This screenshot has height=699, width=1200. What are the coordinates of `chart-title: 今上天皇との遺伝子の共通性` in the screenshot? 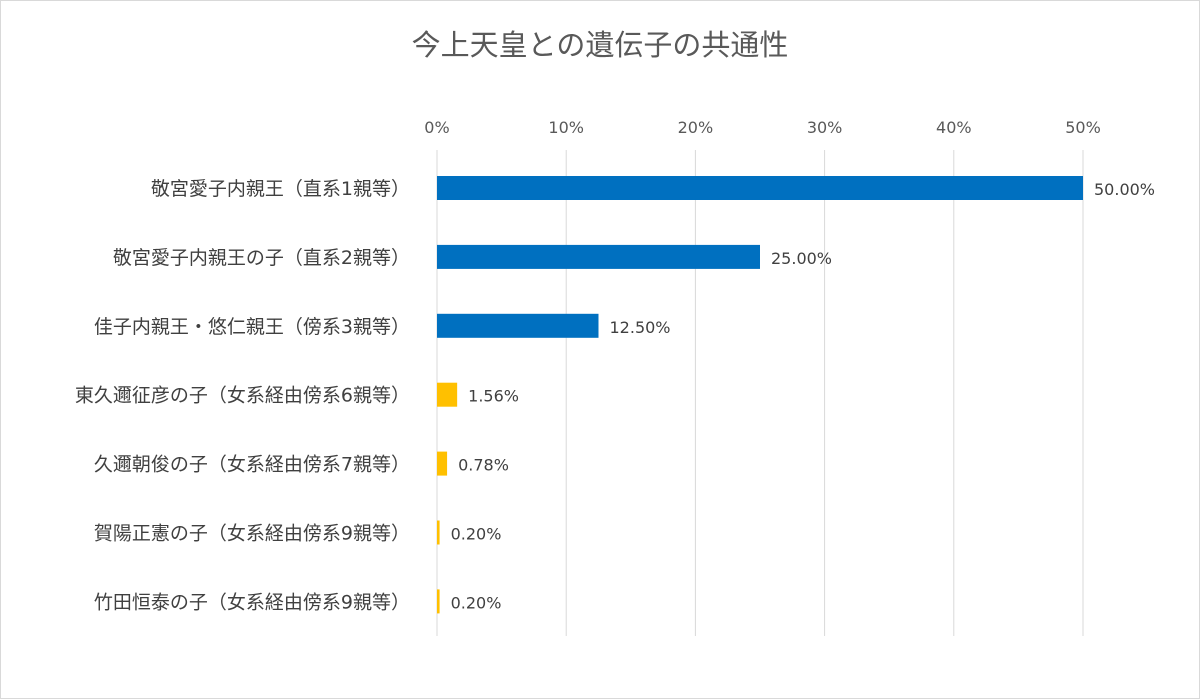 It's located at (600, 45).